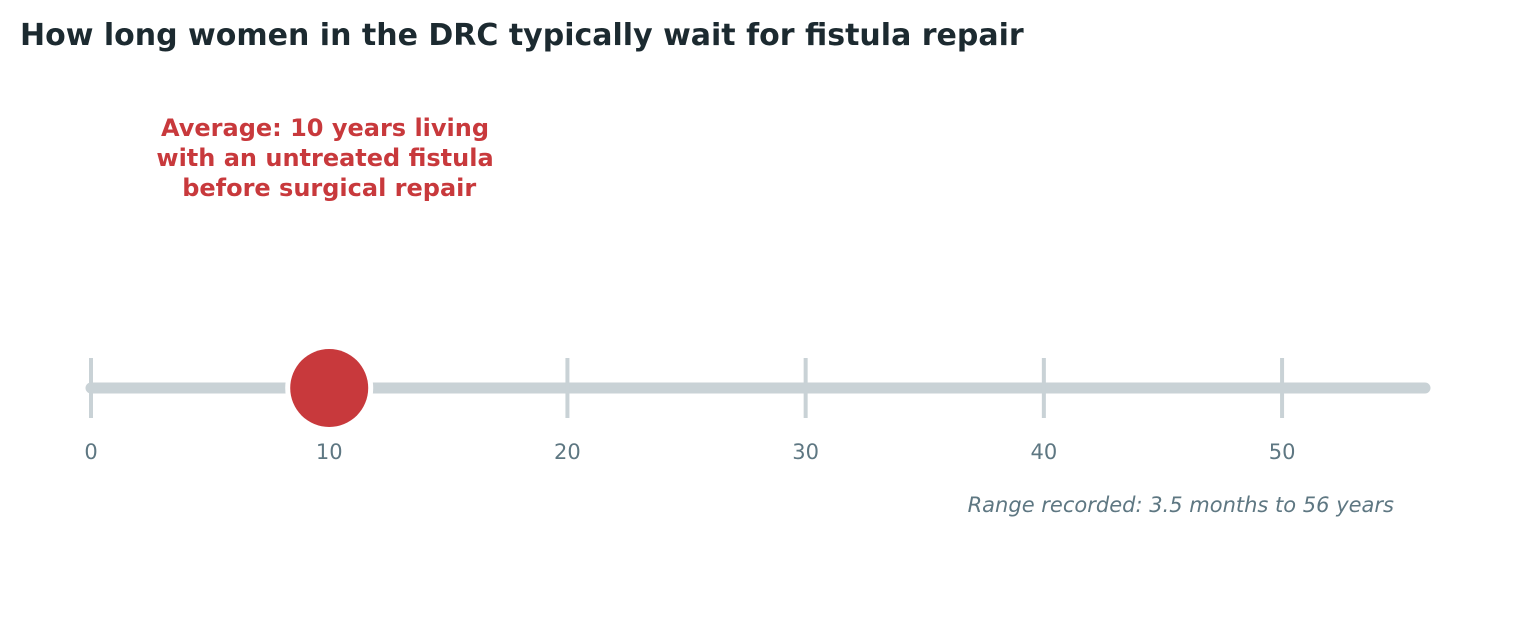 The width and height of the screenshot is (1540, 619). Describe the element at coordinates (567, 452) in the screenshot. I see `tick-label-20: 20` at that location.